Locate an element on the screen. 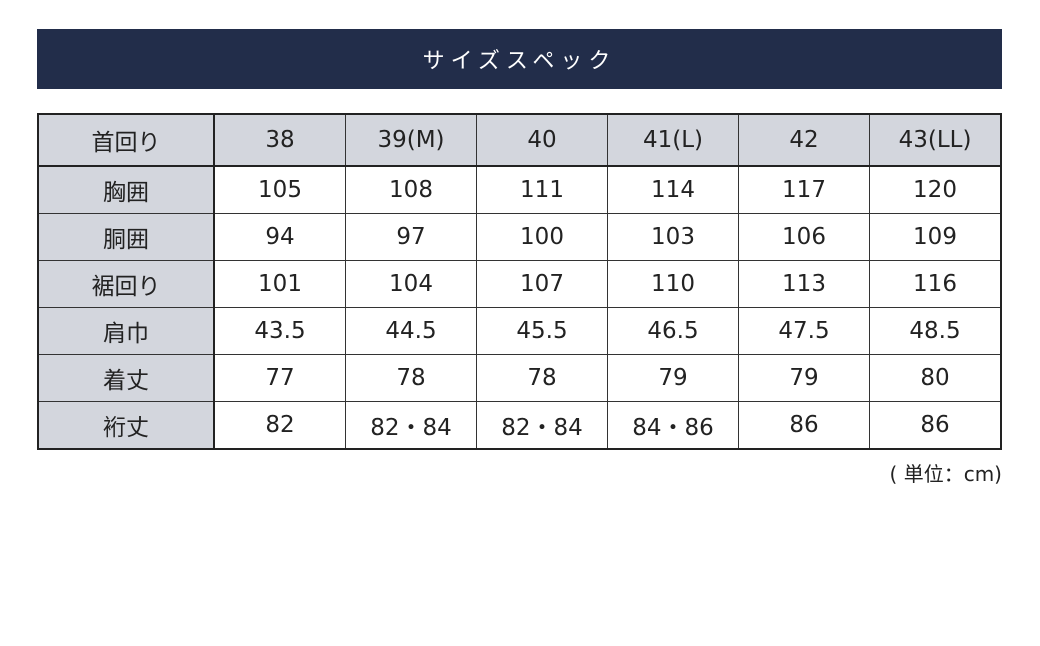 The height and width of the screenshot is (646, 1040). table-cell: 94 is located at coordinates (279, 237).